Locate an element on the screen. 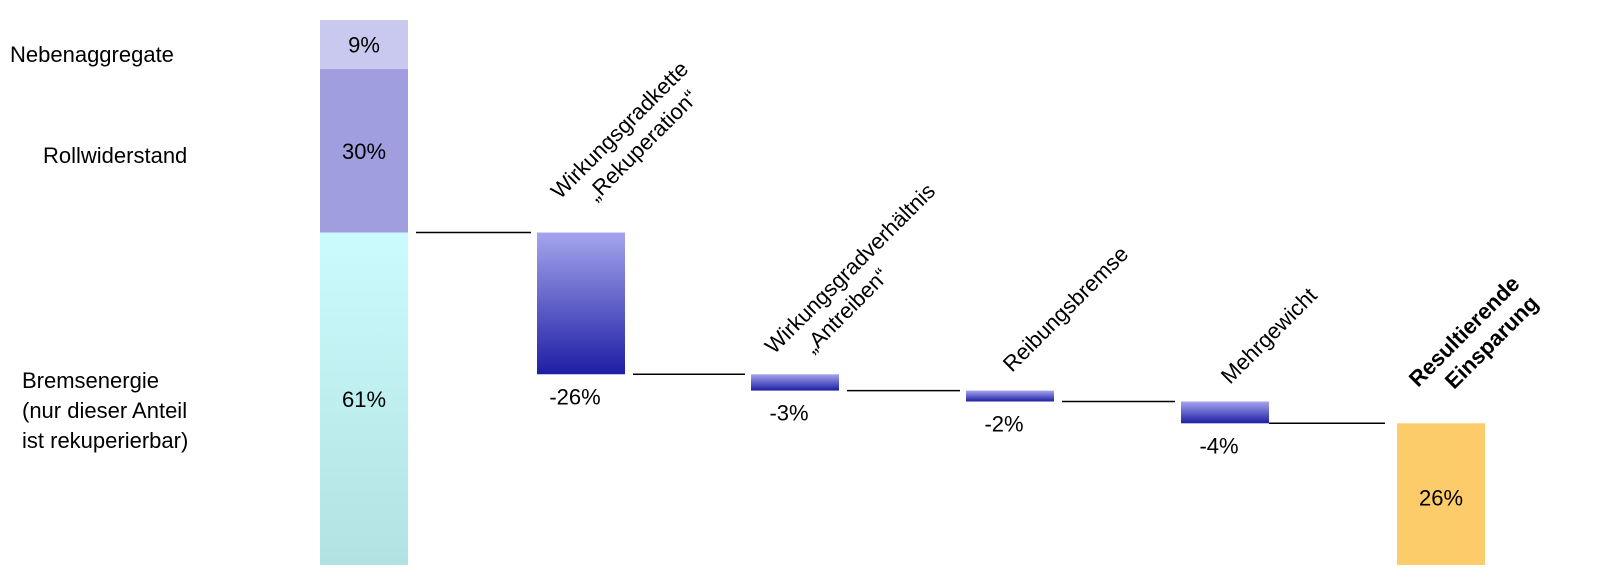 The image size is (1611, 584). category-label-resultierende-einsparung: Resultierende Einsparung is located at coordinates (1476, 339).